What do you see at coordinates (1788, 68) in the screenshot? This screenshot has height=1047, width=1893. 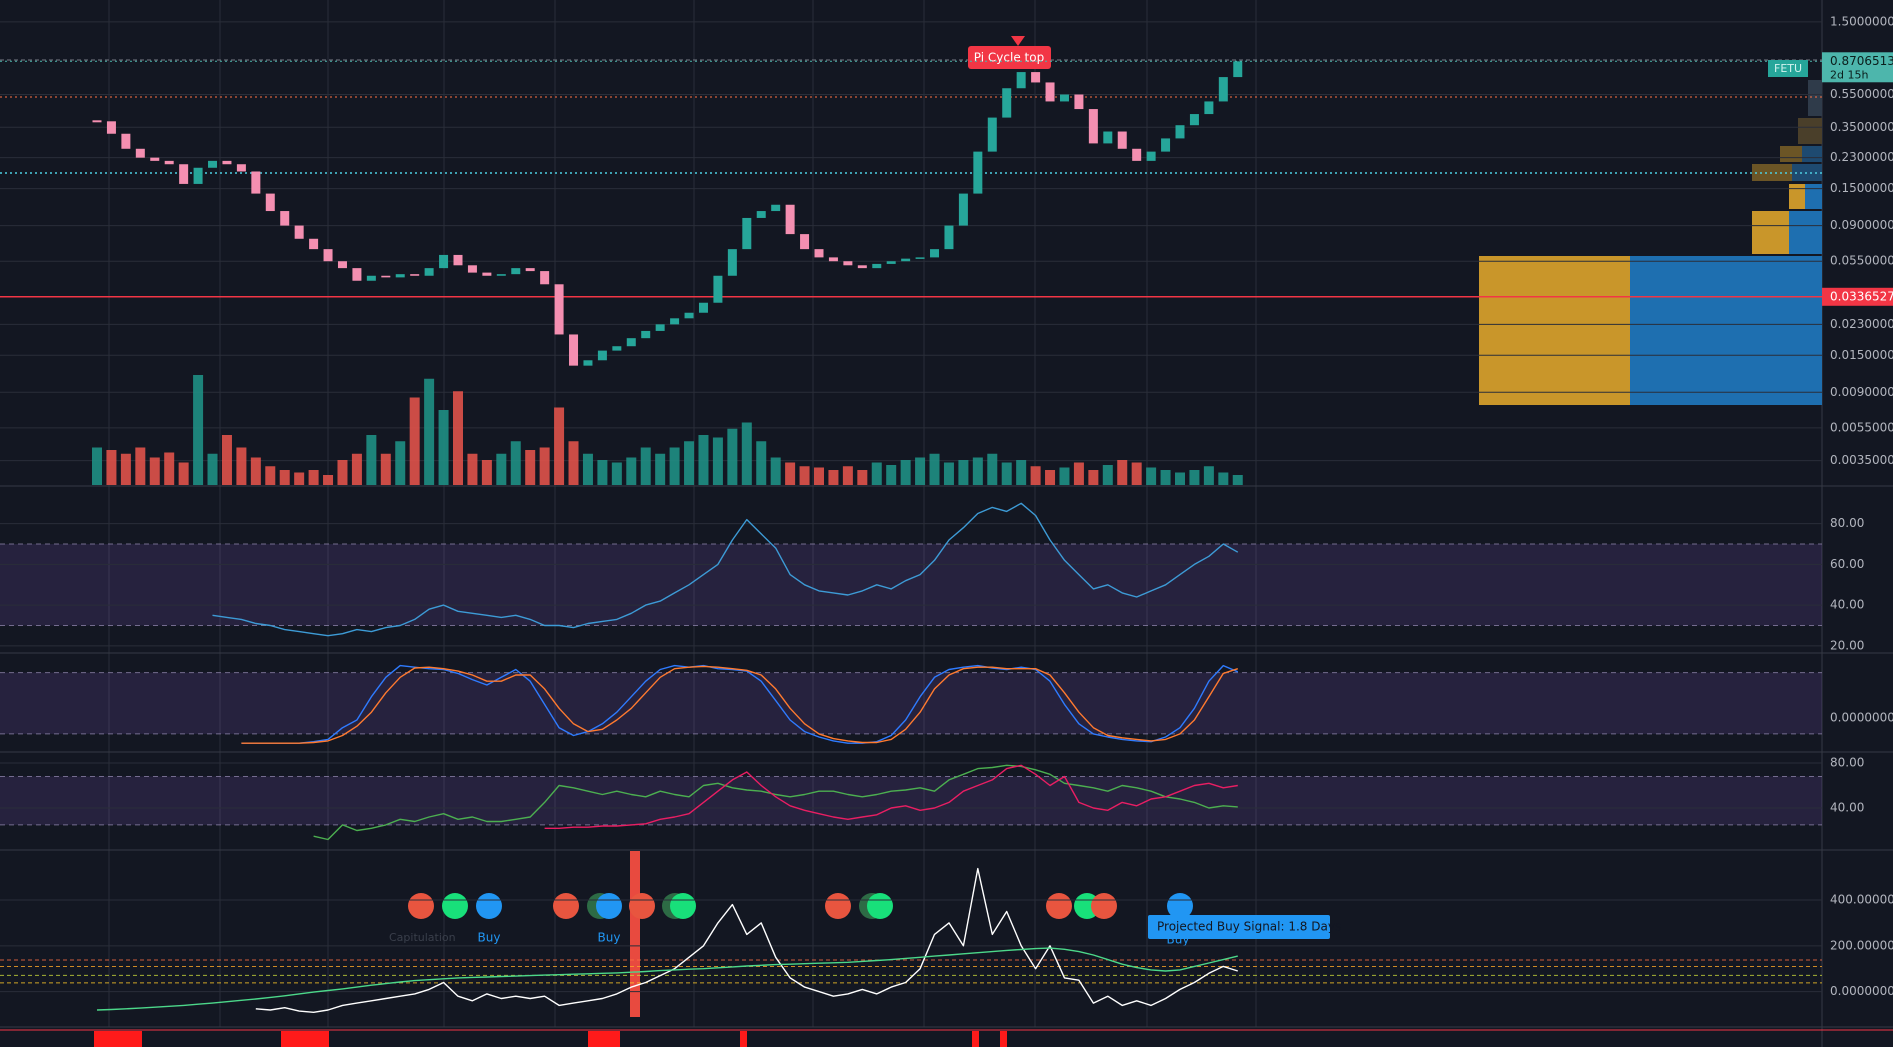 I see `symbol: FETU` at bounding box center [1788, 68].